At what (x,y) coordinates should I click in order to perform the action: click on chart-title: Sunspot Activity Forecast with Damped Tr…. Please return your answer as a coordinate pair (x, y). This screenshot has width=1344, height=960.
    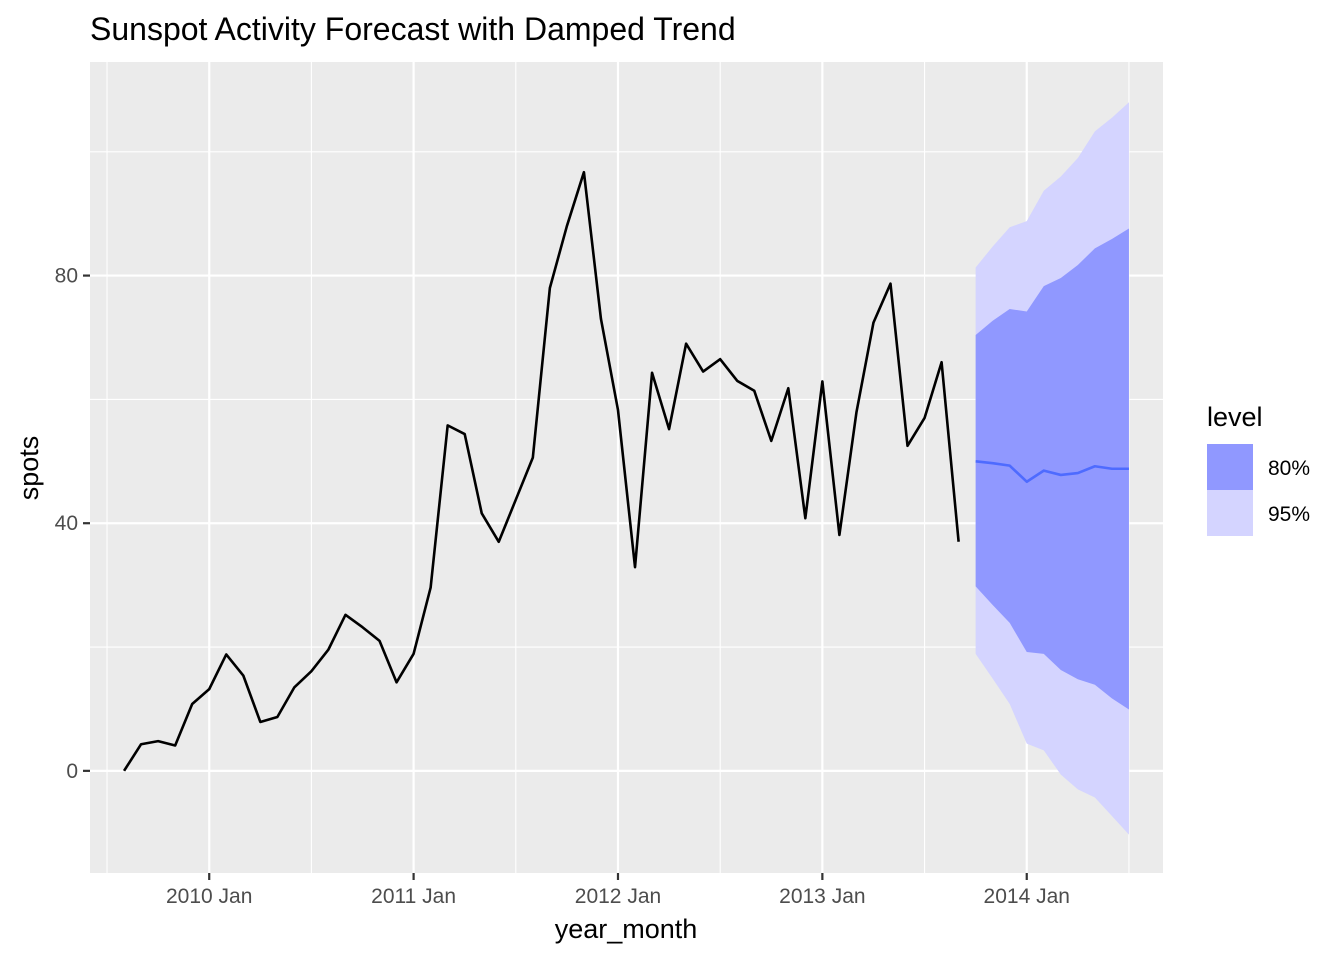
    Looking at the image, I should click on (413, 29).